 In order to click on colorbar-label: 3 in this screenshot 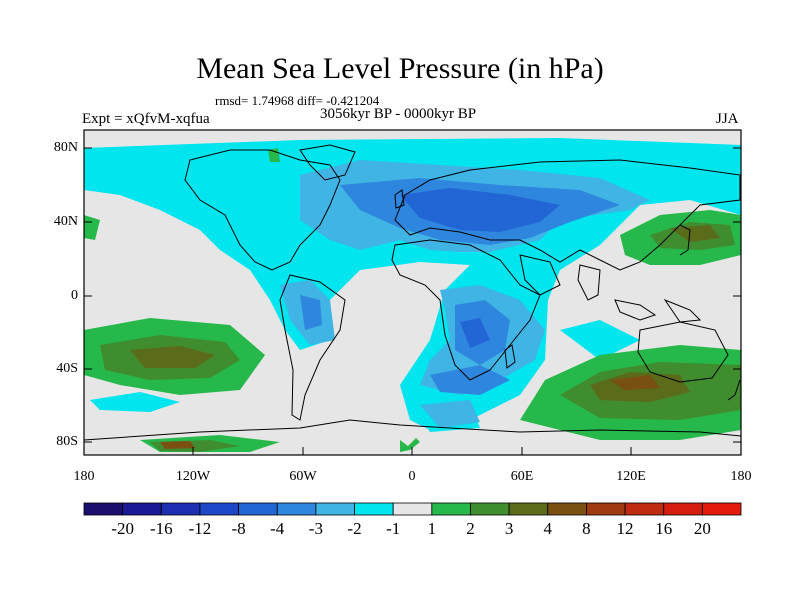, I will do `click(509, 528)`.